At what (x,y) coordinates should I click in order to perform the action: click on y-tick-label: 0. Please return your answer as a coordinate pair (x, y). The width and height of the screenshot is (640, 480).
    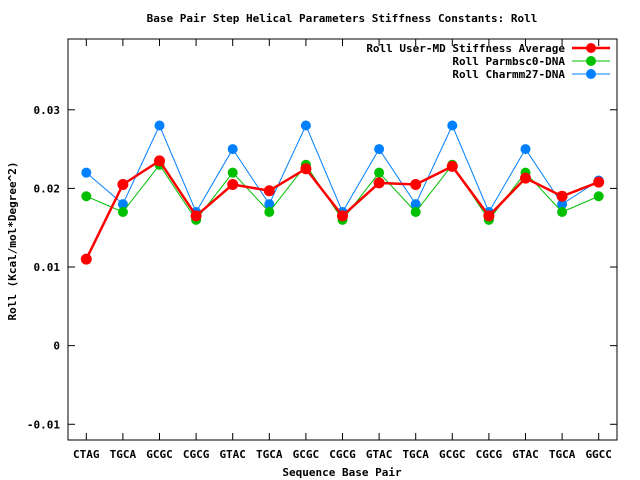
    Looking at the image, I should click on (56, 346).